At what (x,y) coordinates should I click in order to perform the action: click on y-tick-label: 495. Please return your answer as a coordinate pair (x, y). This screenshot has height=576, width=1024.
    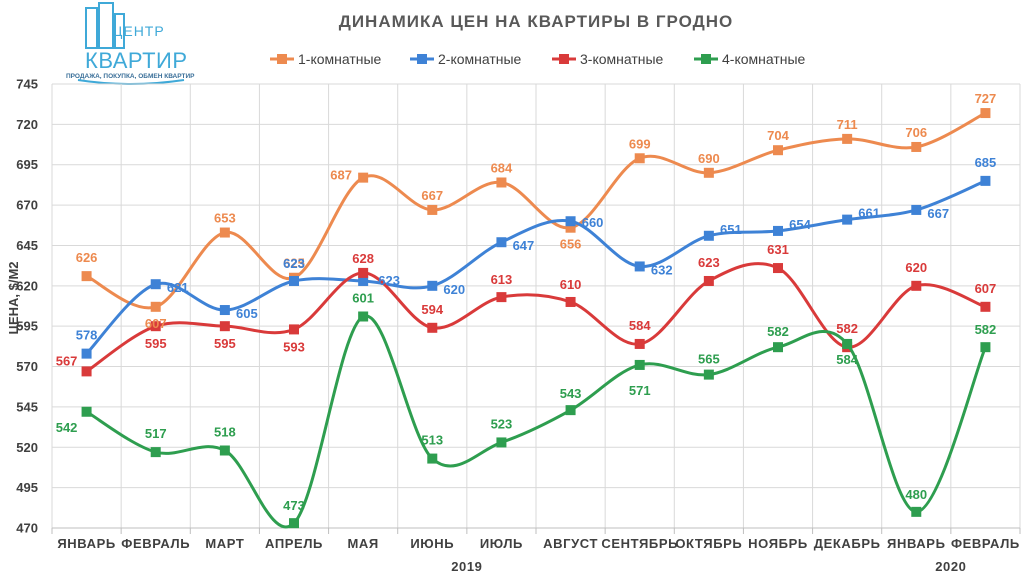
    Looking at the image, I should click on (27, 487).